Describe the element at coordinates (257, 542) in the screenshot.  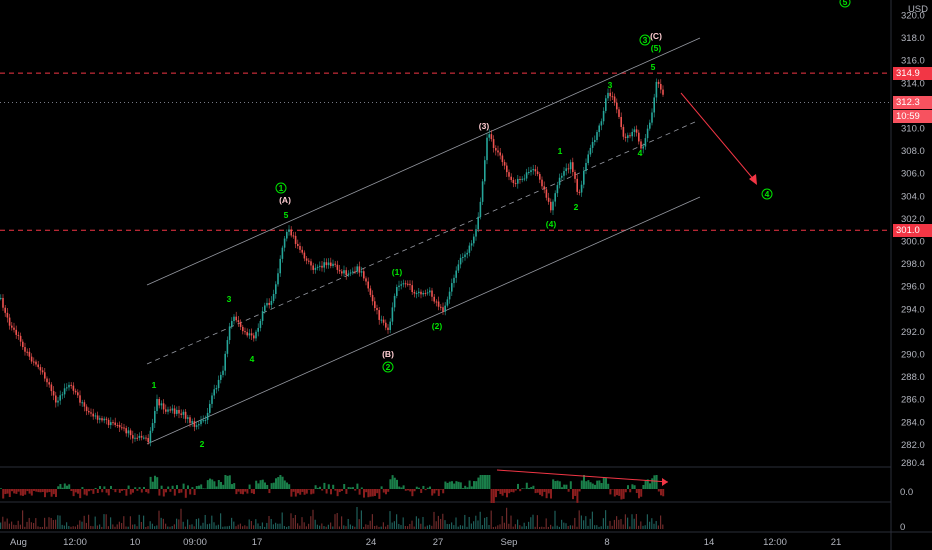
I see `time-tick-label: 17` at that location.